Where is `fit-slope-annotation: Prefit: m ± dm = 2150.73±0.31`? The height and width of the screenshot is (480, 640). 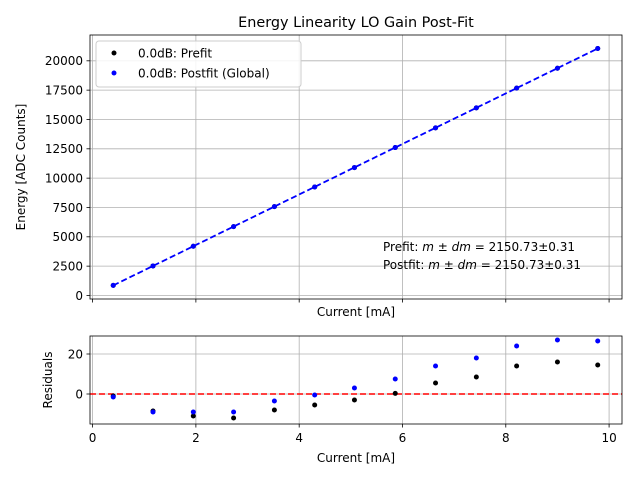 fit-slope-annotation: Prefit: m ± dm = 2150.73±0.31 is located at coordinates (479, 247).